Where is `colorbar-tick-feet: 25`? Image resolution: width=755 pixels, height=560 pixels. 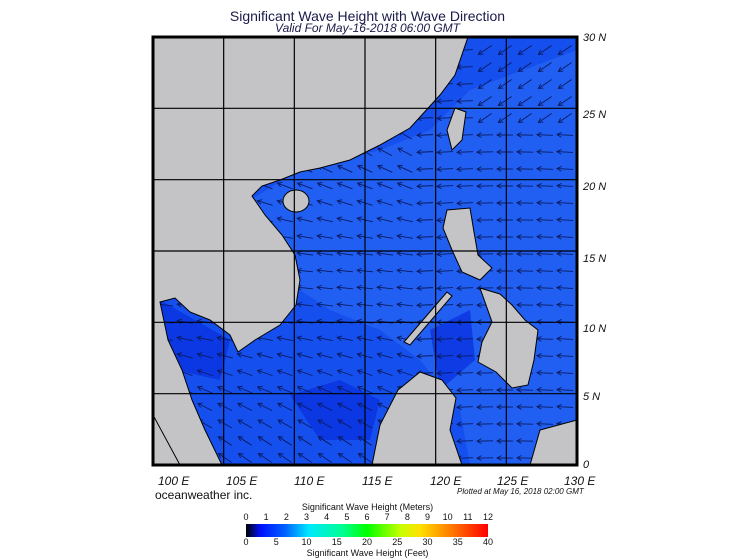 colorbar-tick-feet: 25 is located at coordinates (397, 542).